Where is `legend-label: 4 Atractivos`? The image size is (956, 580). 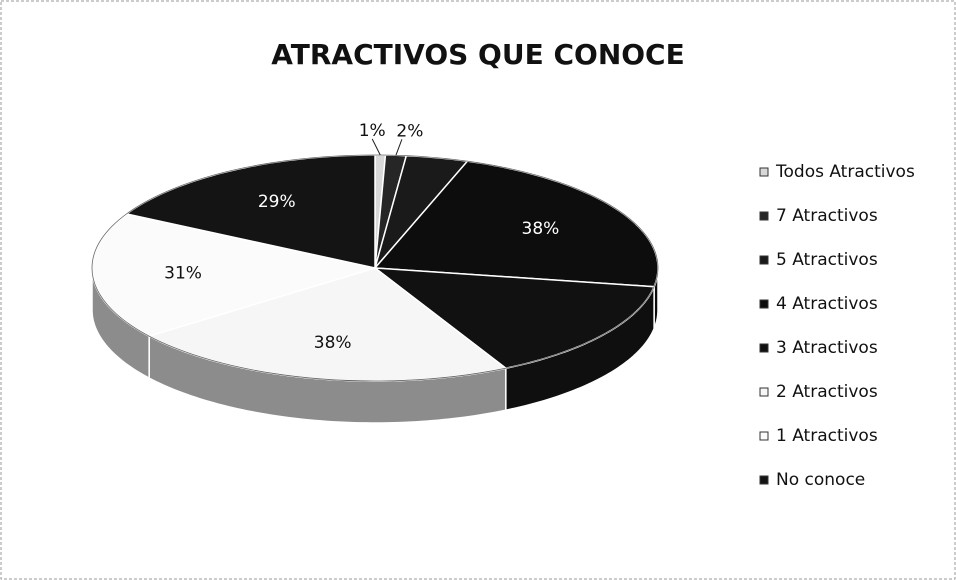 legend-label: 4 Atractivos is located at coordinates (827, 304).